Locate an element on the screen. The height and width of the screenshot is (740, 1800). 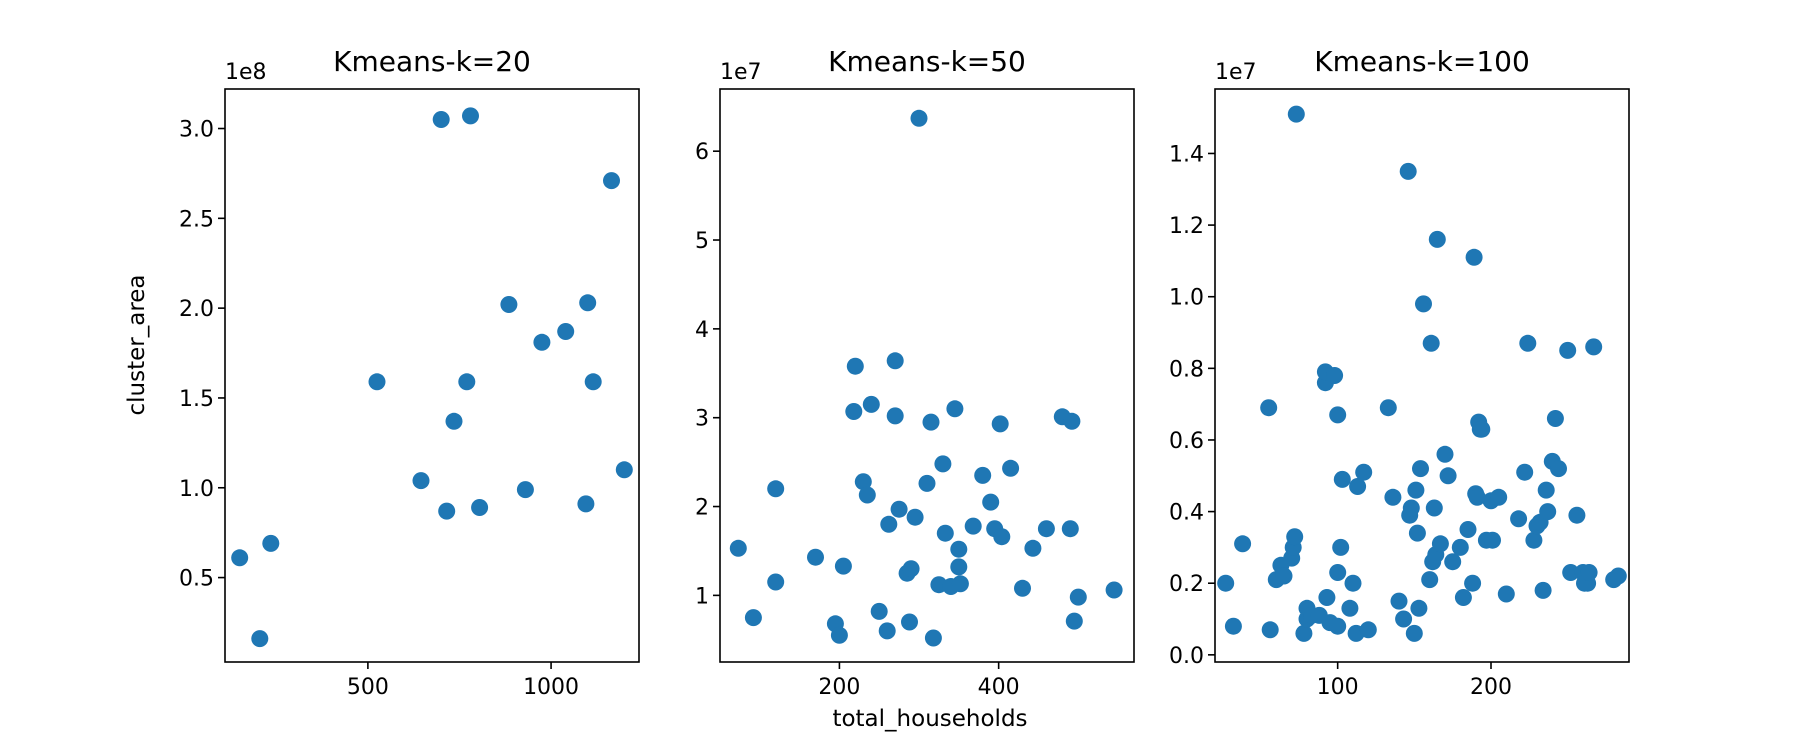
y-tick-label: 4 is located at coordinates (702, 330).